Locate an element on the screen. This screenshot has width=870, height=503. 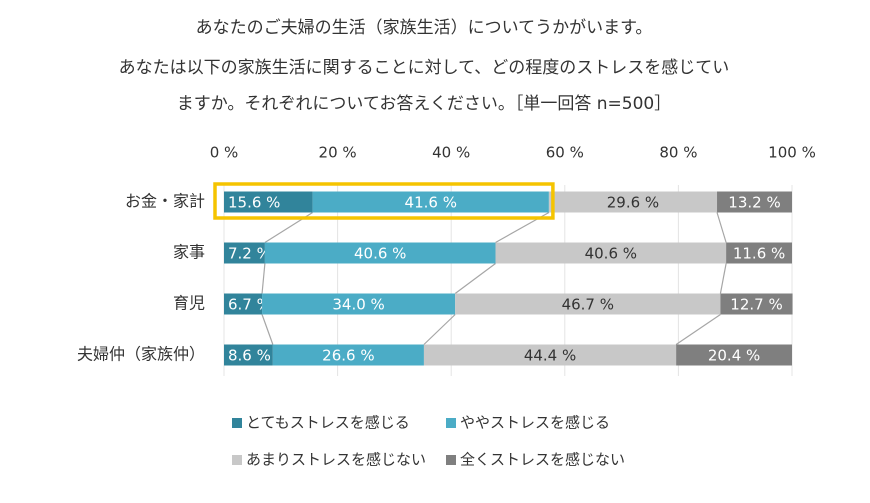
chart-title: あなたは以下の家族生活に関することに対して、どの程度のストレスを感じてい is located at coordinates (424, 68).